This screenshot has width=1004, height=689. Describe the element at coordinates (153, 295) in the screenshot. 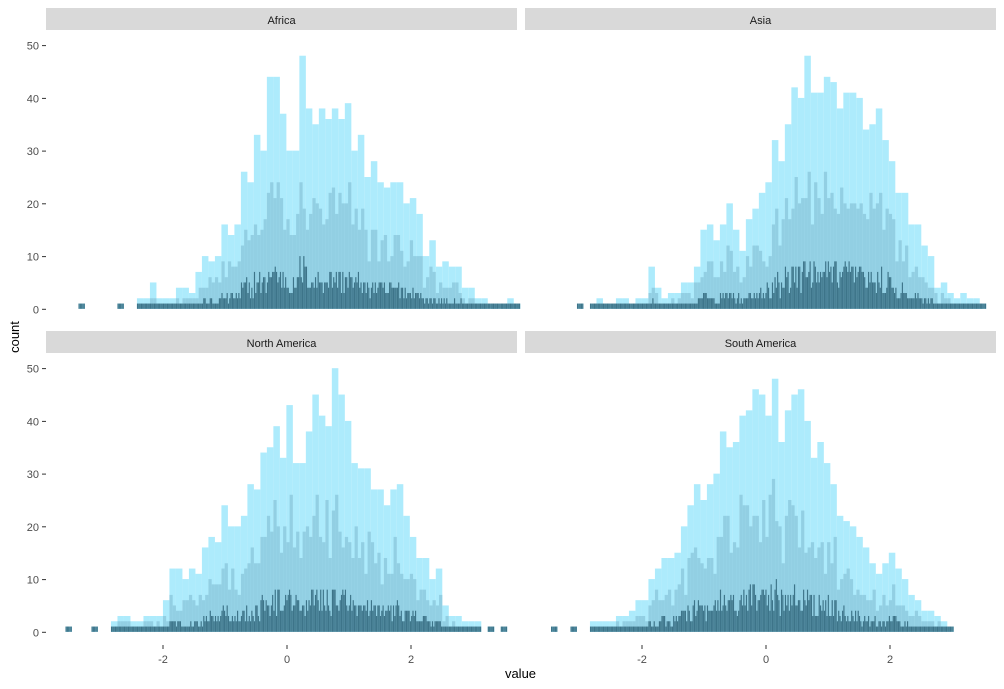

I see `bar-africa-coarse` at that location.